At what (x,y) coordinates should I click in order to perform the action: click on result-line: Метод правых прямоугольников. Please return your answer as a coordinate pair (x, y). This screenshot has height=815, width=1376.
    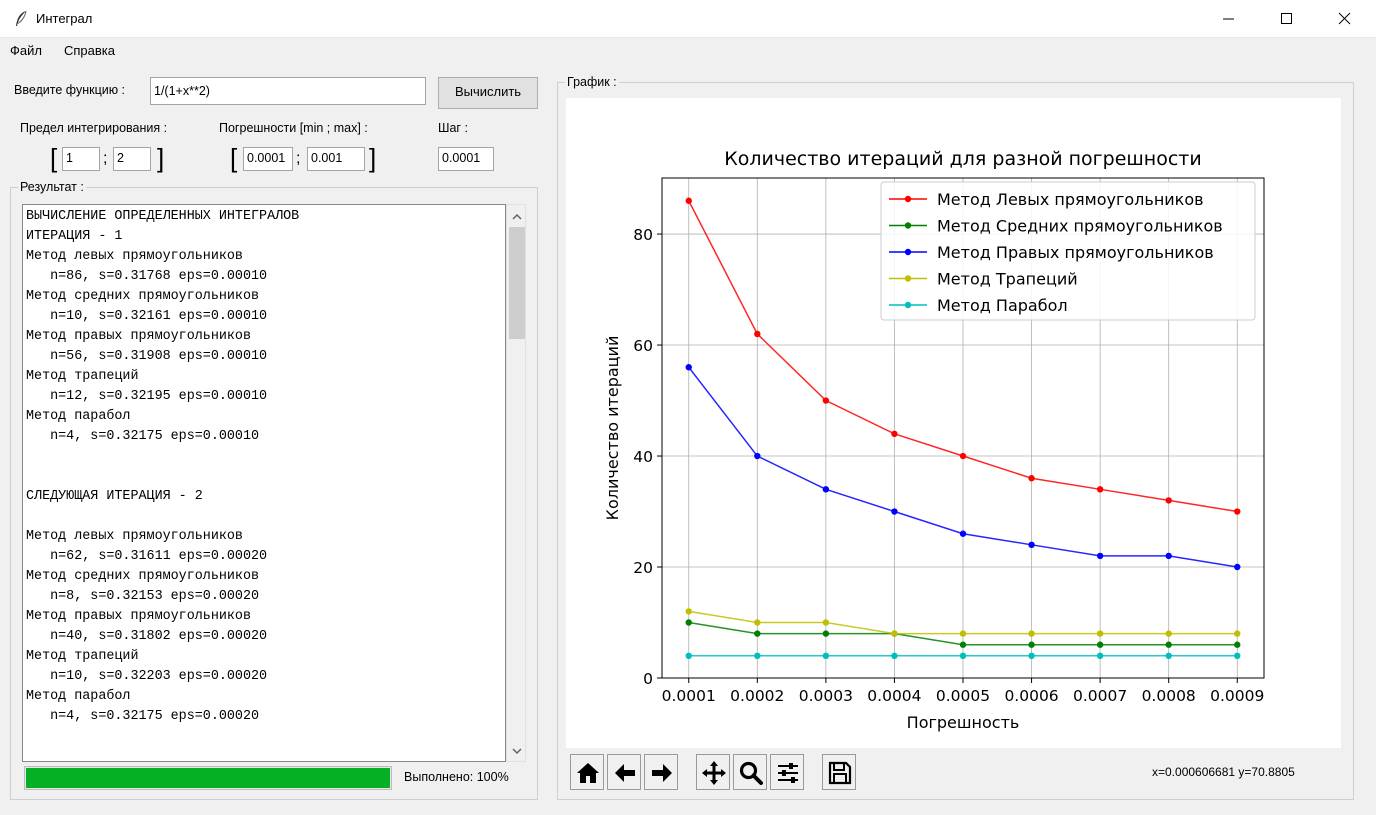
    Looking at the image, I should click on (138, 336).